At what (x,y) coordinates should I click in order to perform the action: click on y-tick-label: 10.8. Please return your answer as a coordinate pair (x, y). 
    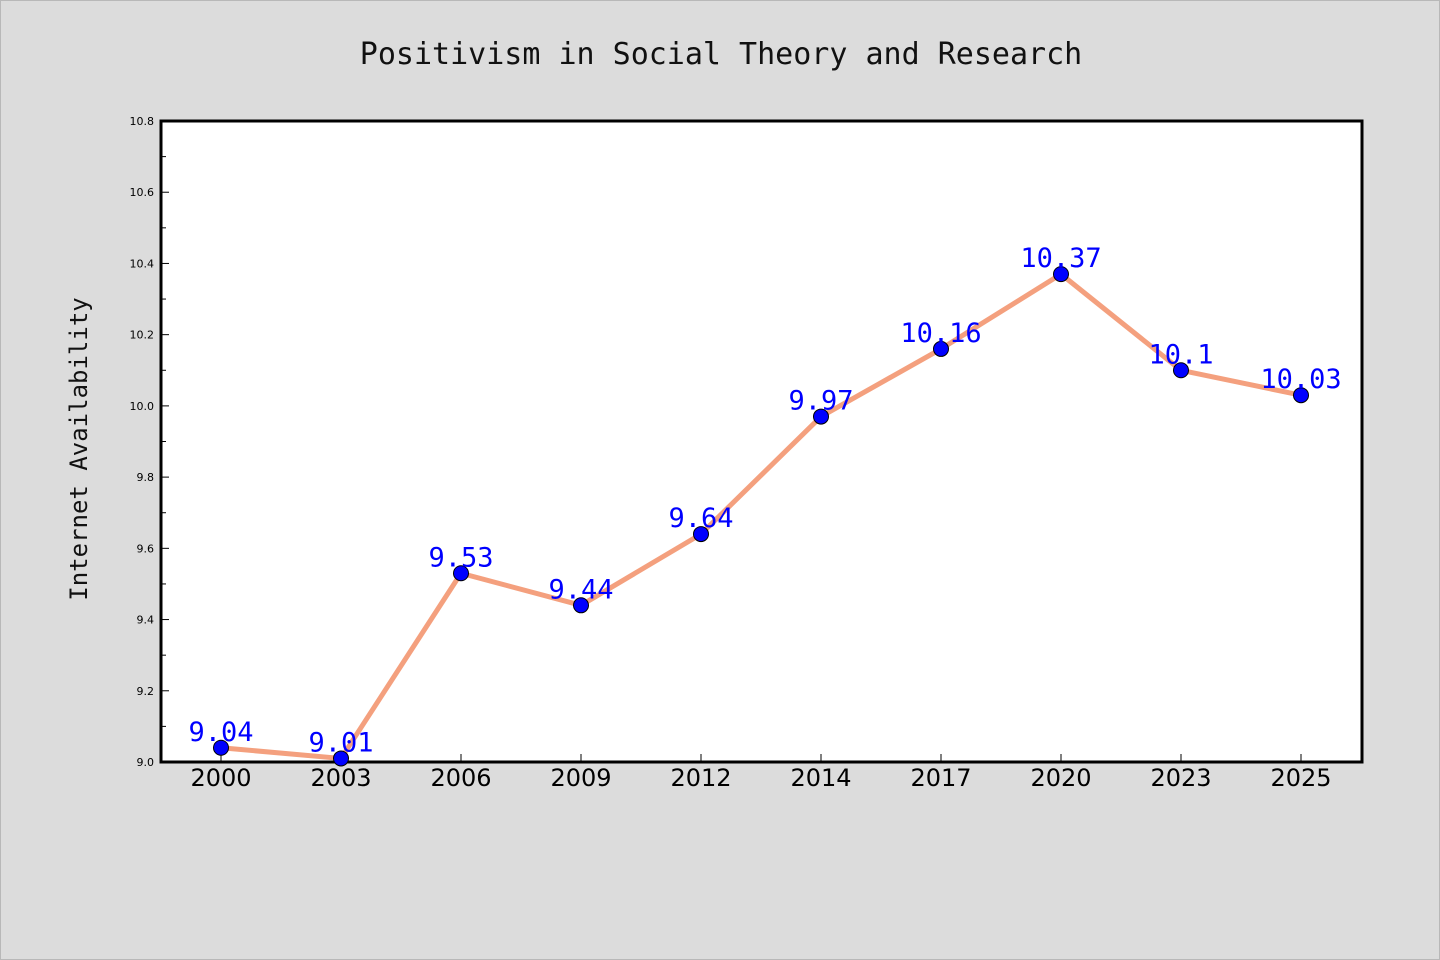
    Looking at the image, I should click on (142, 121).